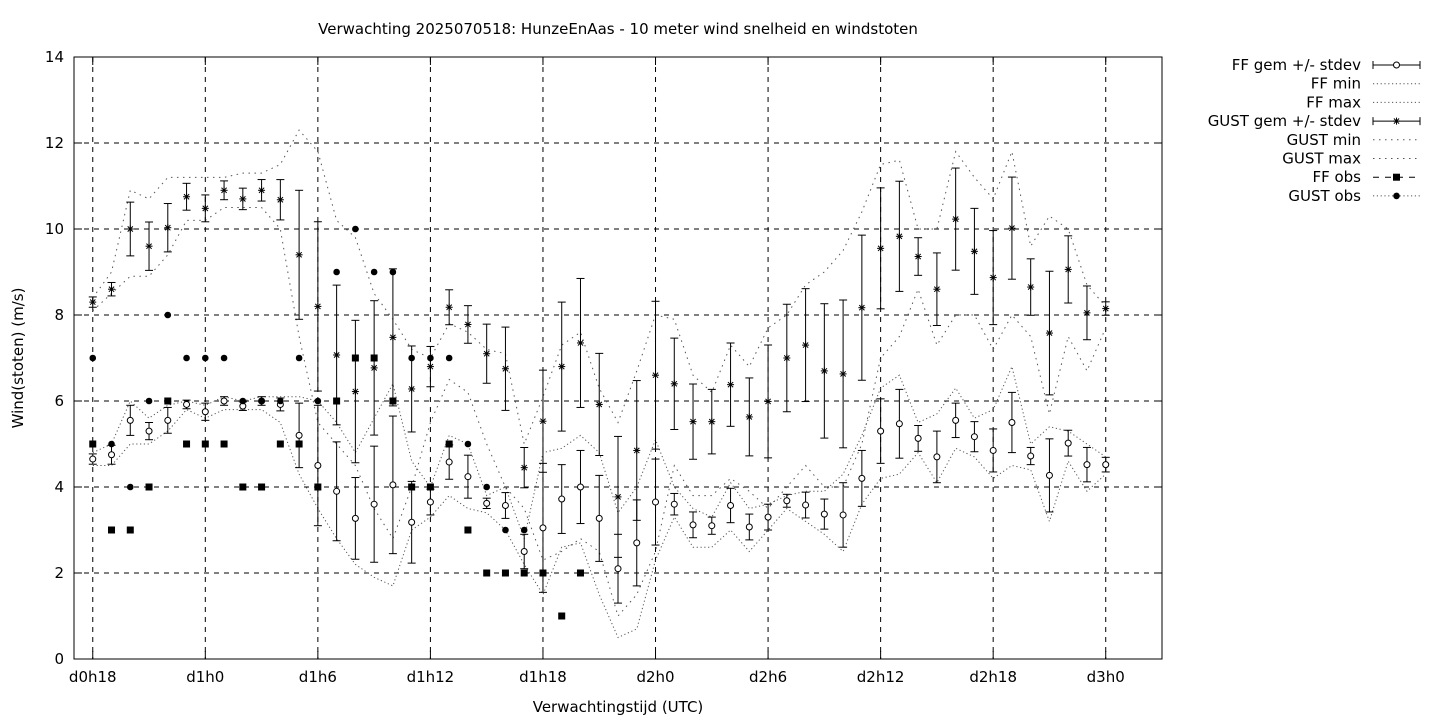  I want to click on x-tick-label: d3h0, so click(1106, 677).